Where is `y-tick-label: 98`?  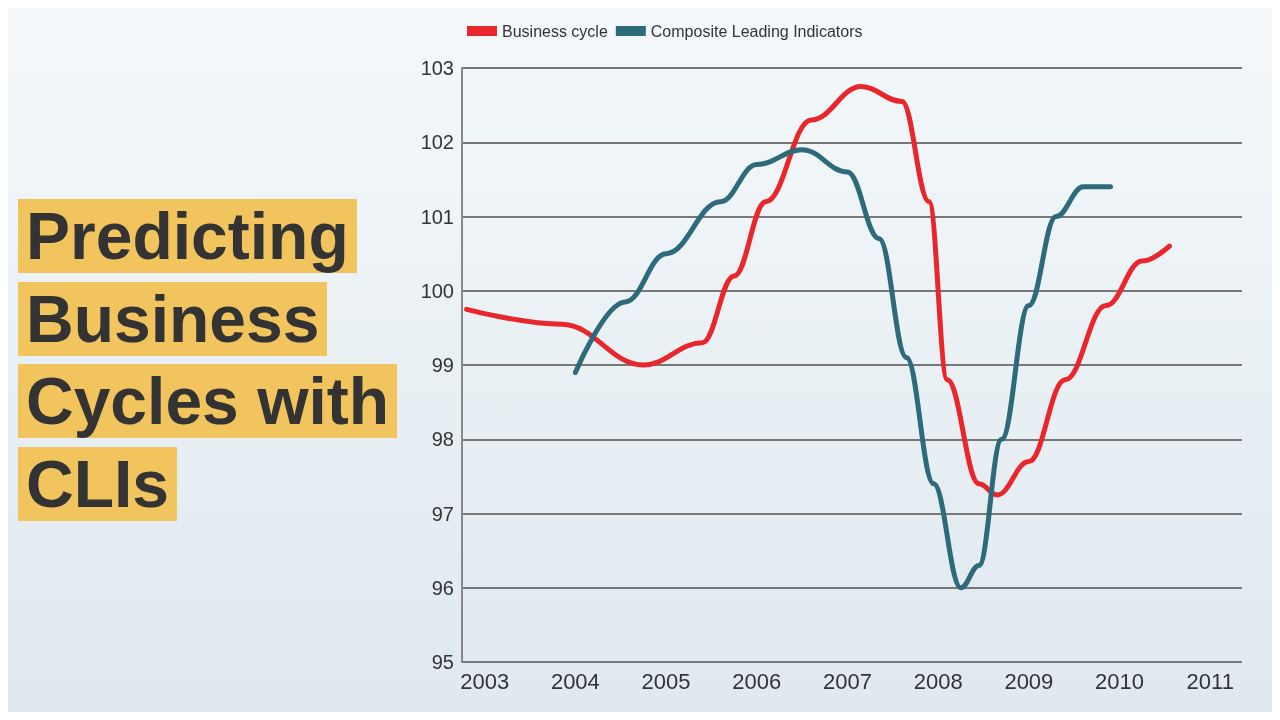
y-tick-label: 98 is located at coordinates (442, 439).